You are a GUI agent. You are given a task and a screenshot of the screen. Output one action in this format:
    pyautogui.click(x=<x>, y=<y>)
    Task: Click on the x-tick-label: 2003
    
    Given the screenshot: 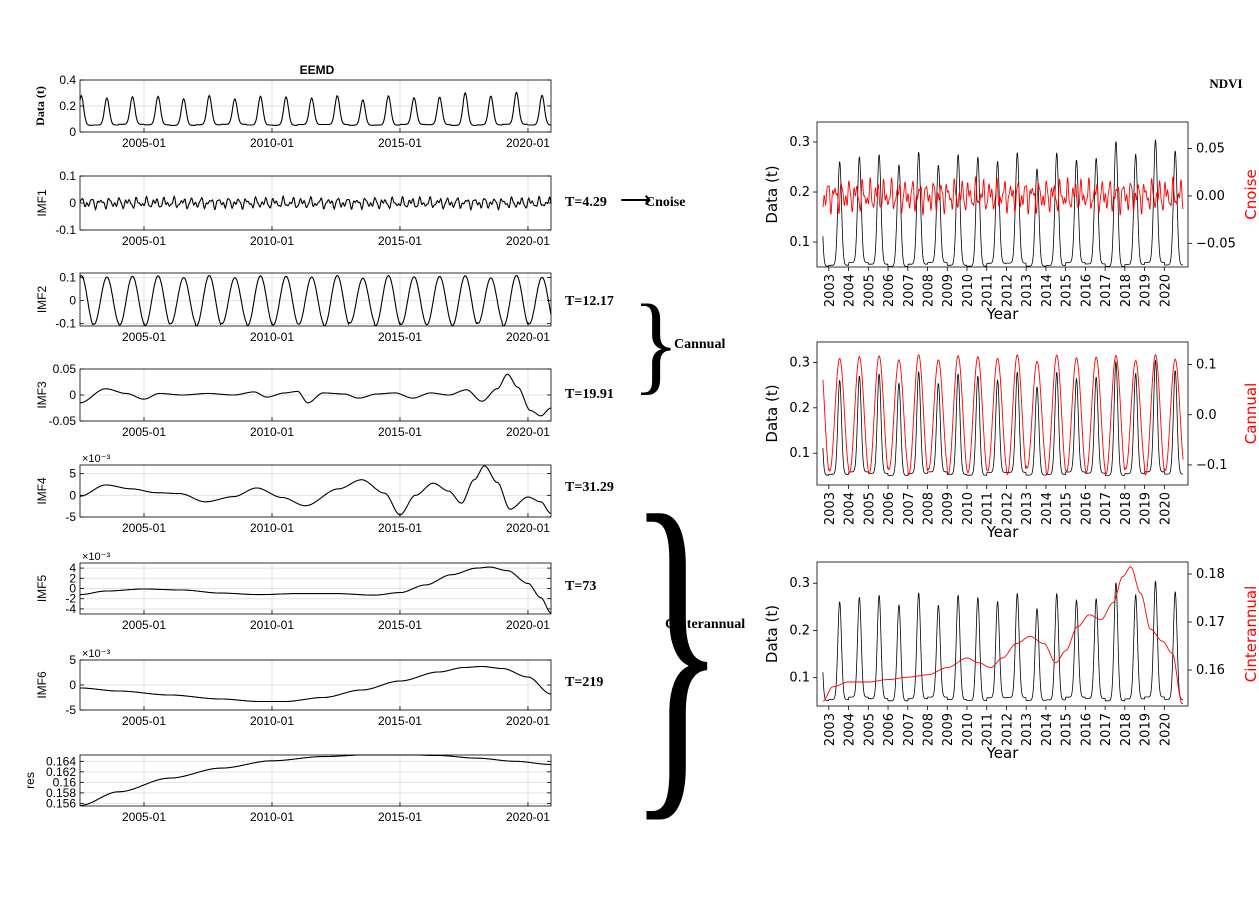 What is the action you would take?
    pyautogui.click(x=830, y=508)
    